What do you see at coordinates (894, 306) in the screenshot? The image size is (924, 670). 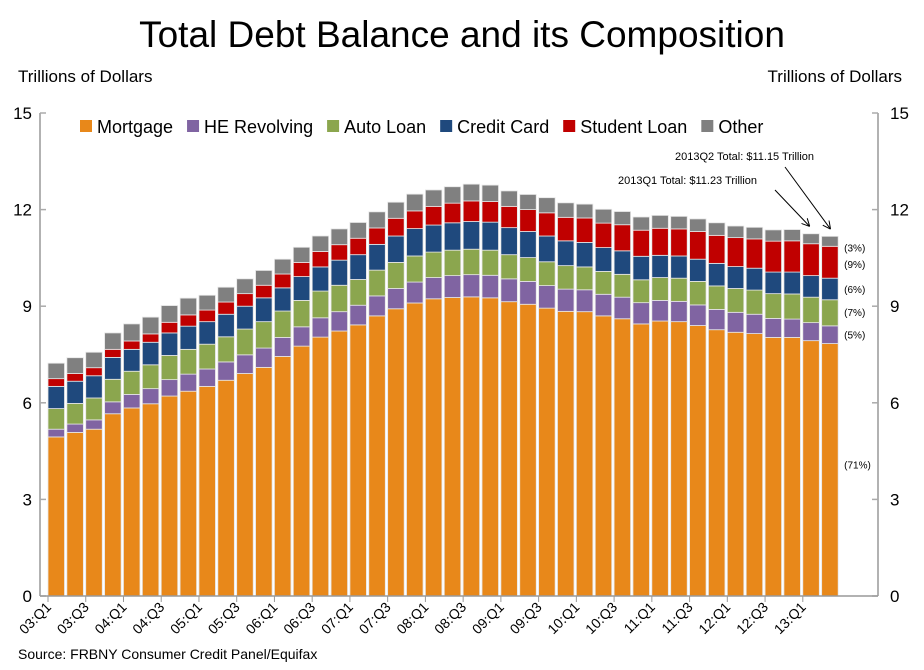 I see `right-tick-label: 9` at bounding box center [894, 306].